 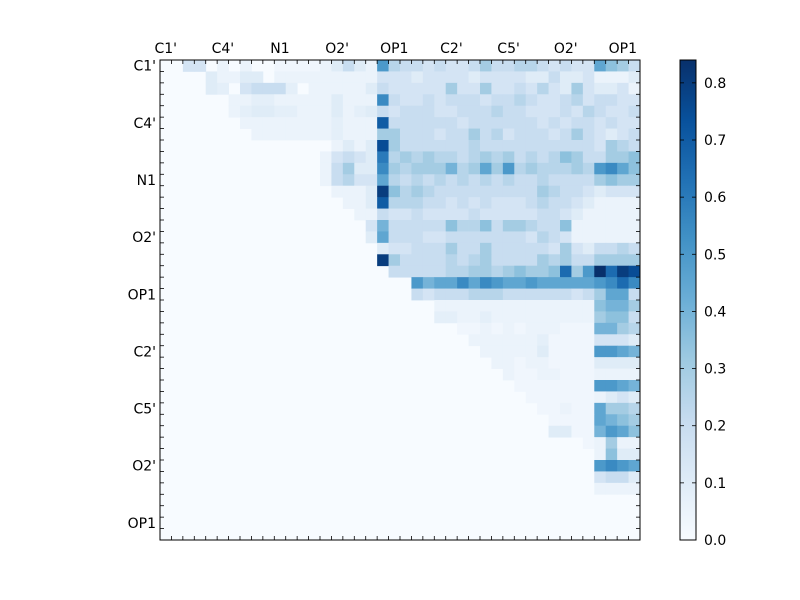 I want to click on colorbar-tick-label: 0.3, so click(x=715, y=370).